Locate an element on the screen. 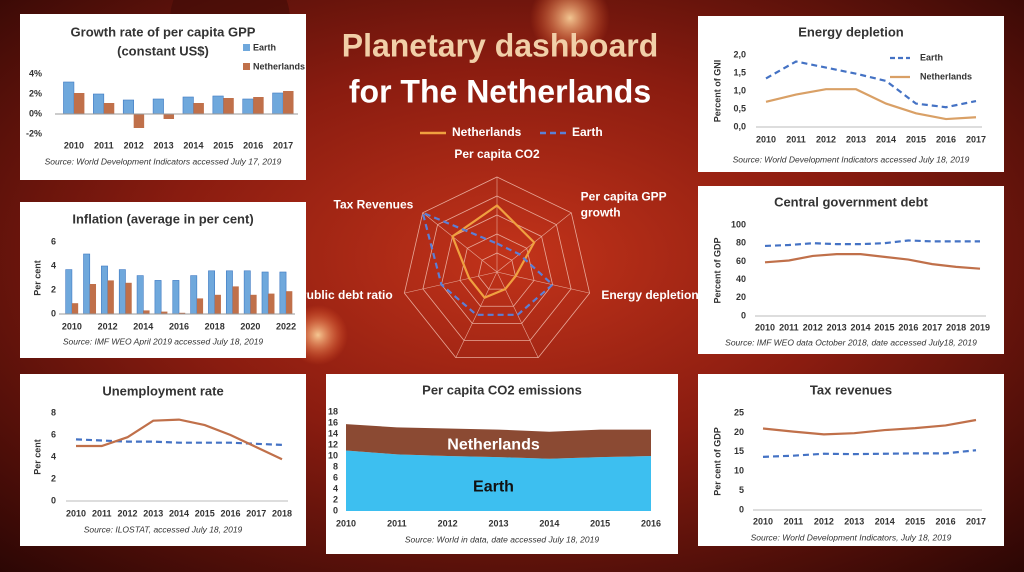  area is located at coordinates (498, 441).